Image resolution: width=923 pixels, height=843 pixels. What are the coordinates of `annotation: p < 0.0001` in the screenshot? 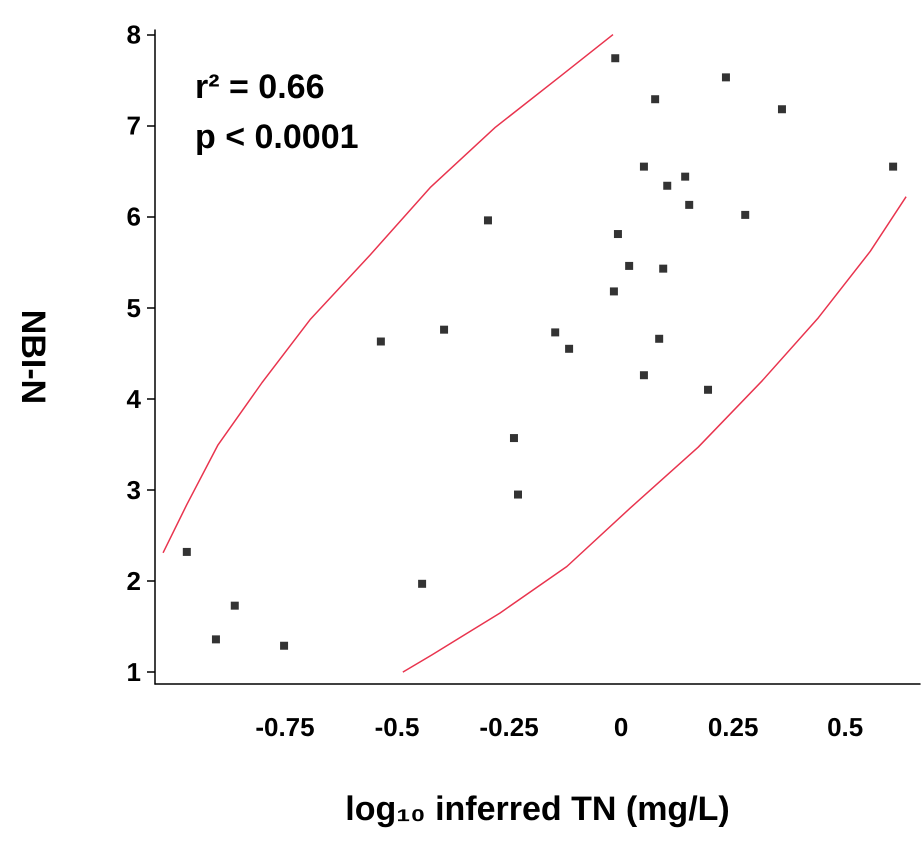 It's located at (277, 137).